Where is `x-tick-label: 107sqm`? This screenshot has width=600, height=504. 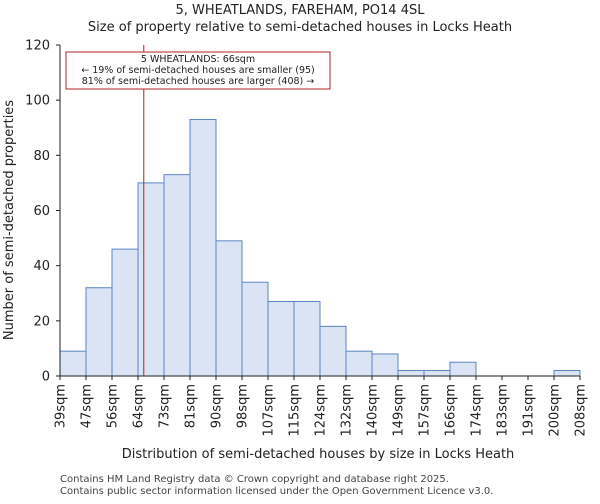 x-tick-label: 107sqm is located at coordinates (269, 410).